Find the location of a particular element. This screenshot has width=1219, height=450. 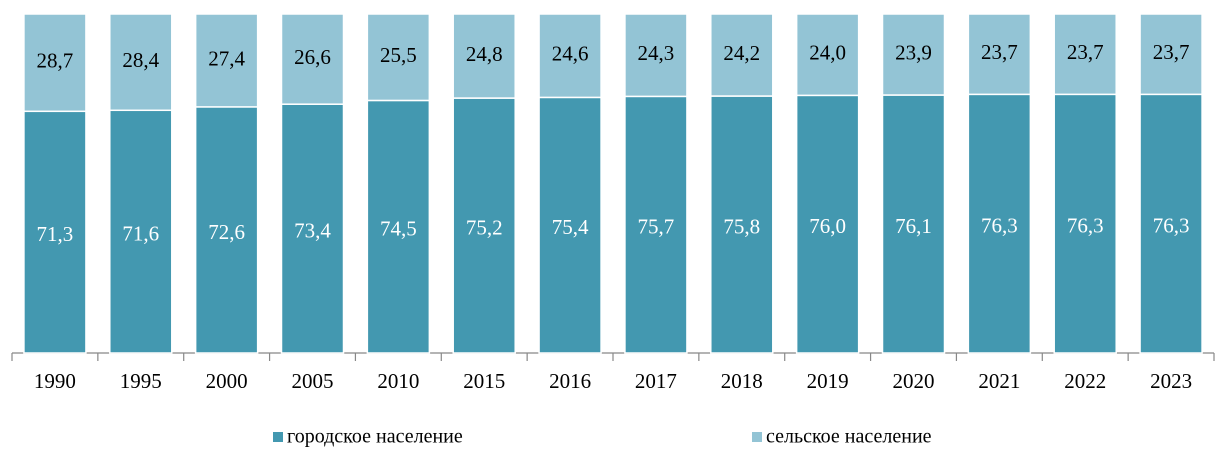

data-label: 75,8 is located at coordinates (741, 226).